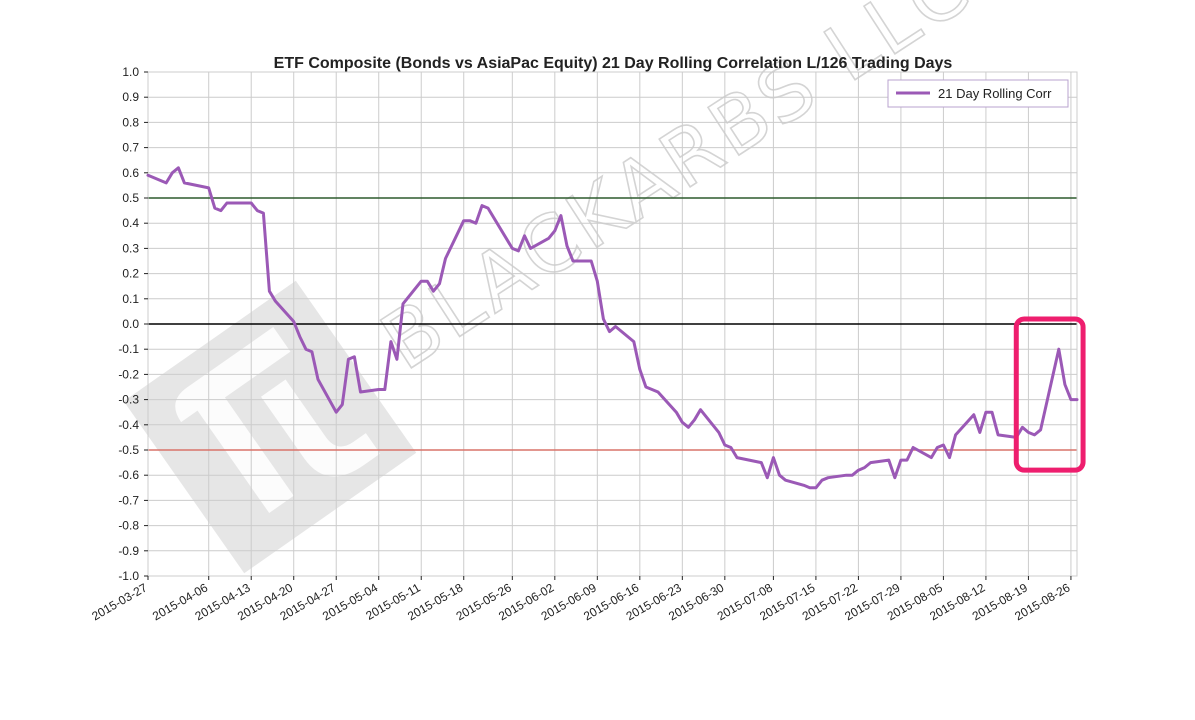 The height and width of the screenshot is (720, 1195). What do you see at coordinates (128, 349) in the screenshot?
I see `y-tick-label: -0.1` at bounding box center [128, 349].